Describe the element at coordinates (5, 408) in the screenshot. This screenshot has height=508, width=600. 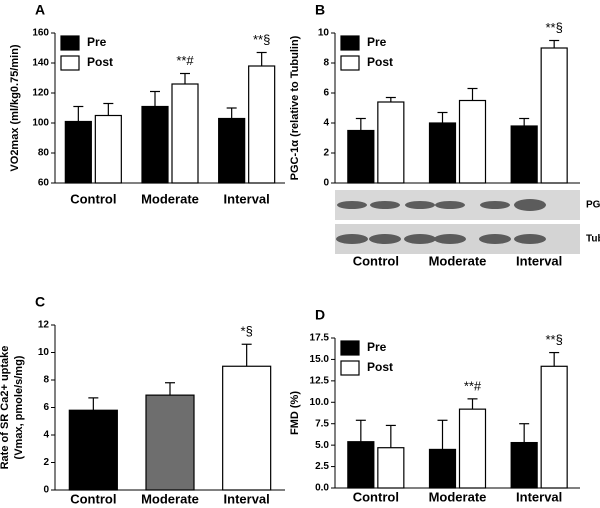
I see `y-axis-label: Rate of SR Ca2+ uptake` at that location.